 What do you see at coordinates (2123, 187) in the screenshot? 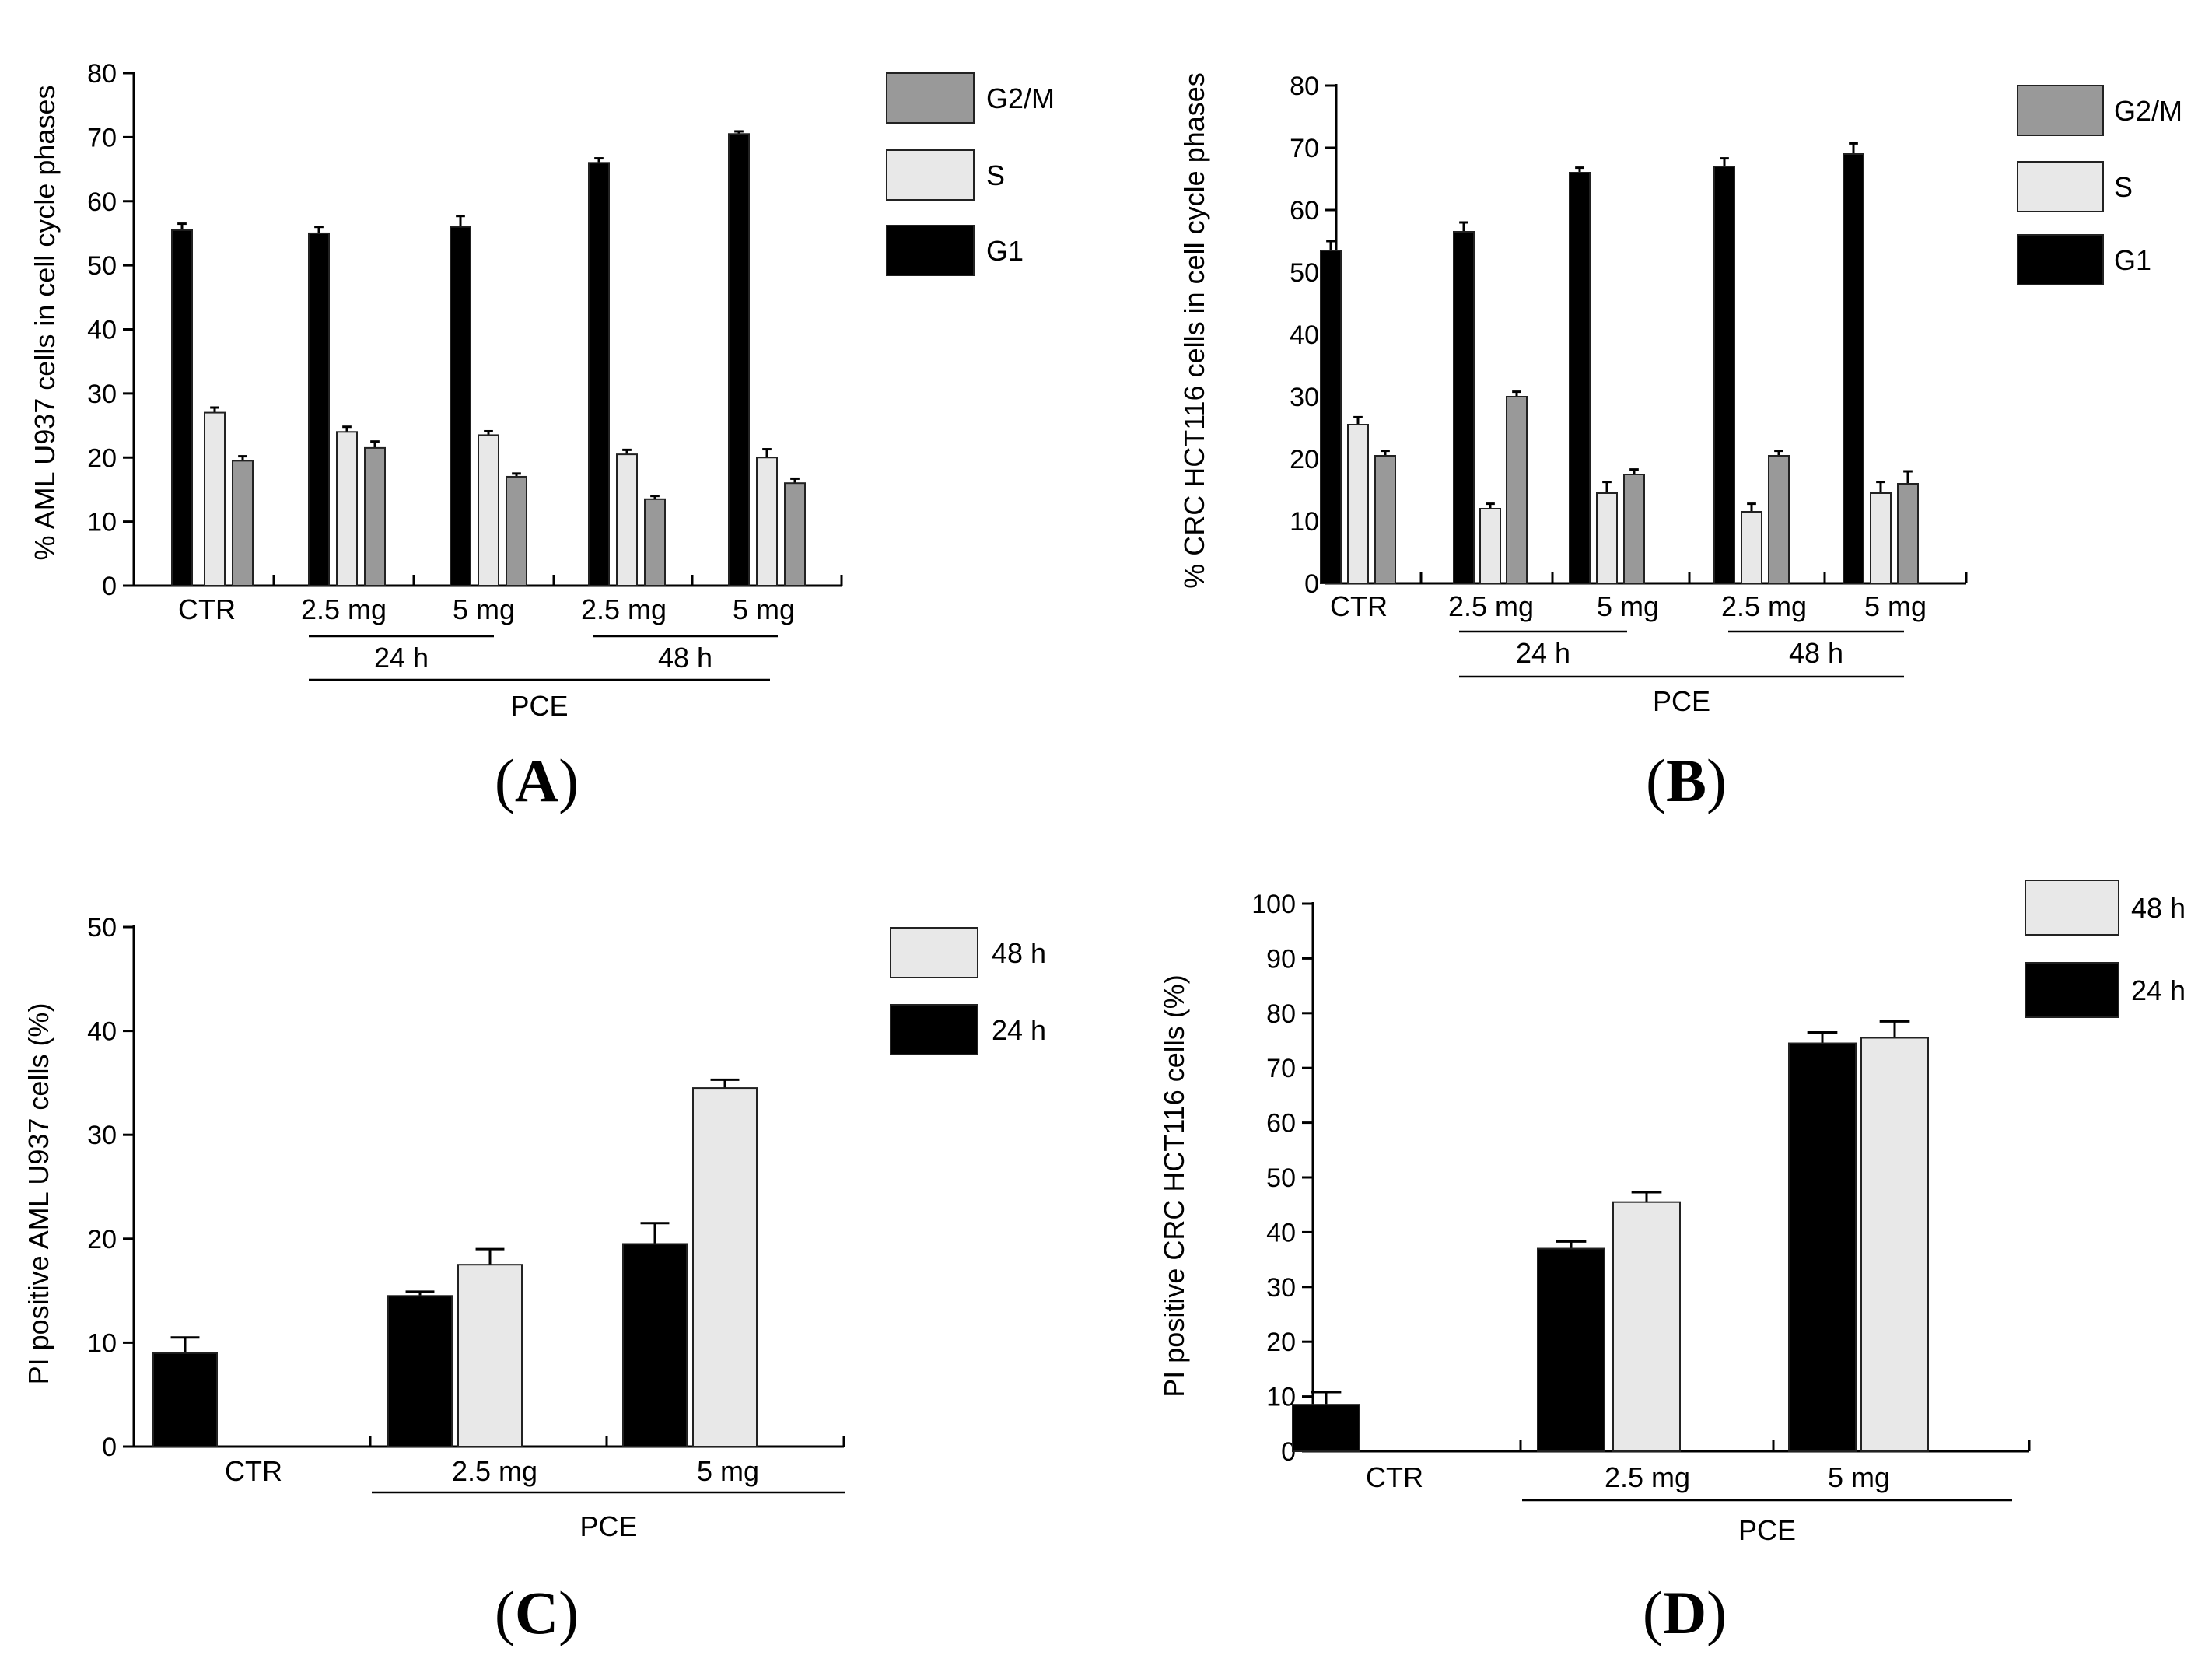
I see `legend-label: S` at bounding box center [2123, 187].